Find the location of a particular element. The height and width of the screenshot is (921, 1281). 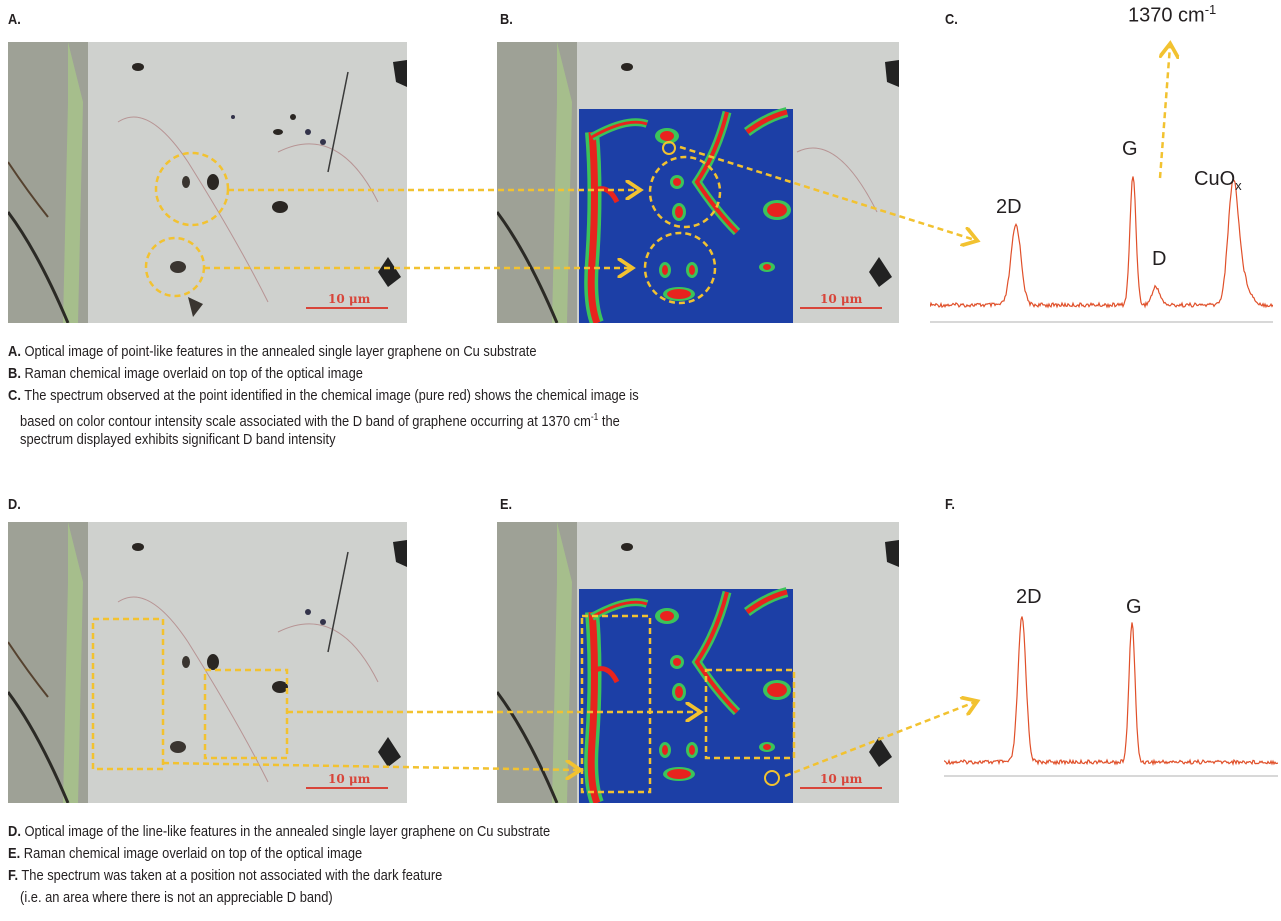

panel-label-a: A. is located at coordinates (14, 19).